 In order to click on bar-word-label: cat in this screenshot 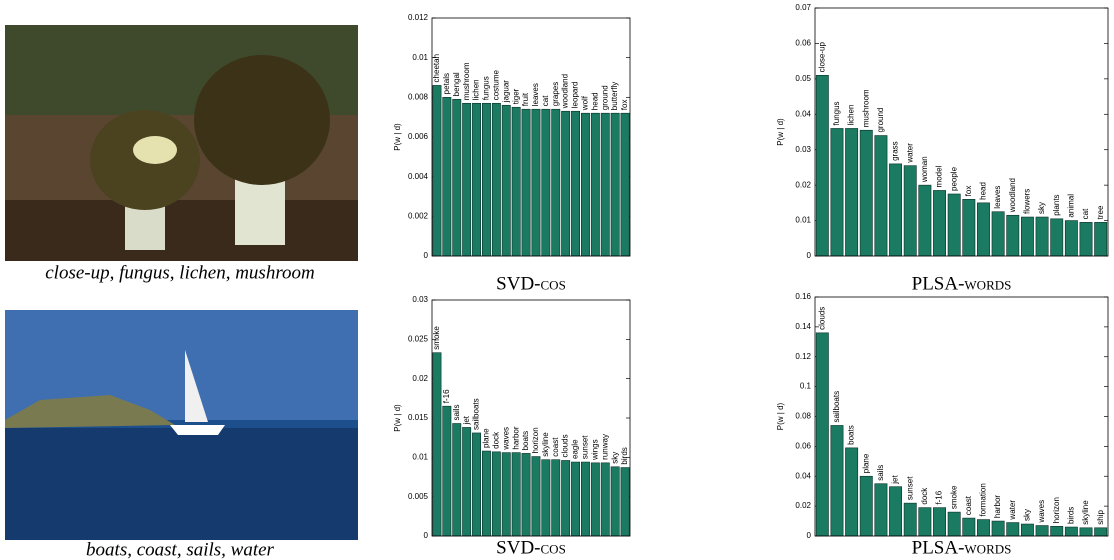, I will do `click(545, 100)`.